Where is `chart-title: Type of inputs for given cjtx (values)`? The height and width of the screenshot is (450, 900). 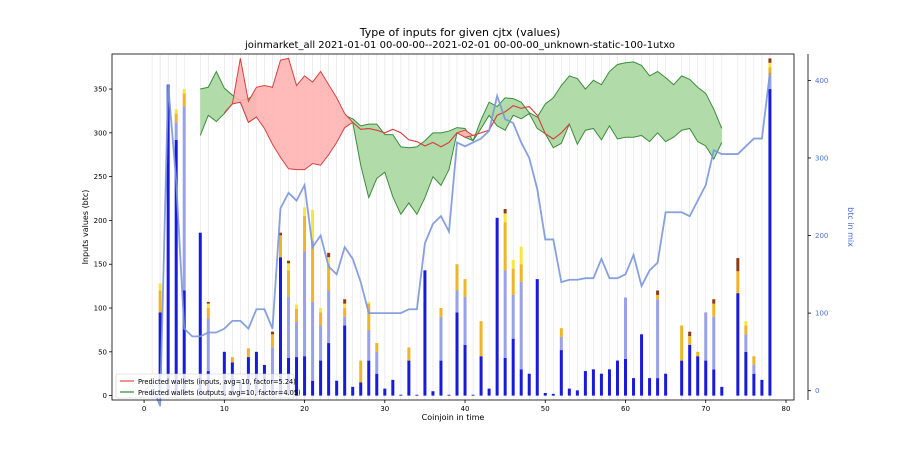 chart-title: Type of inputs for given cjtx (values) is located at coordinates (460, 32).